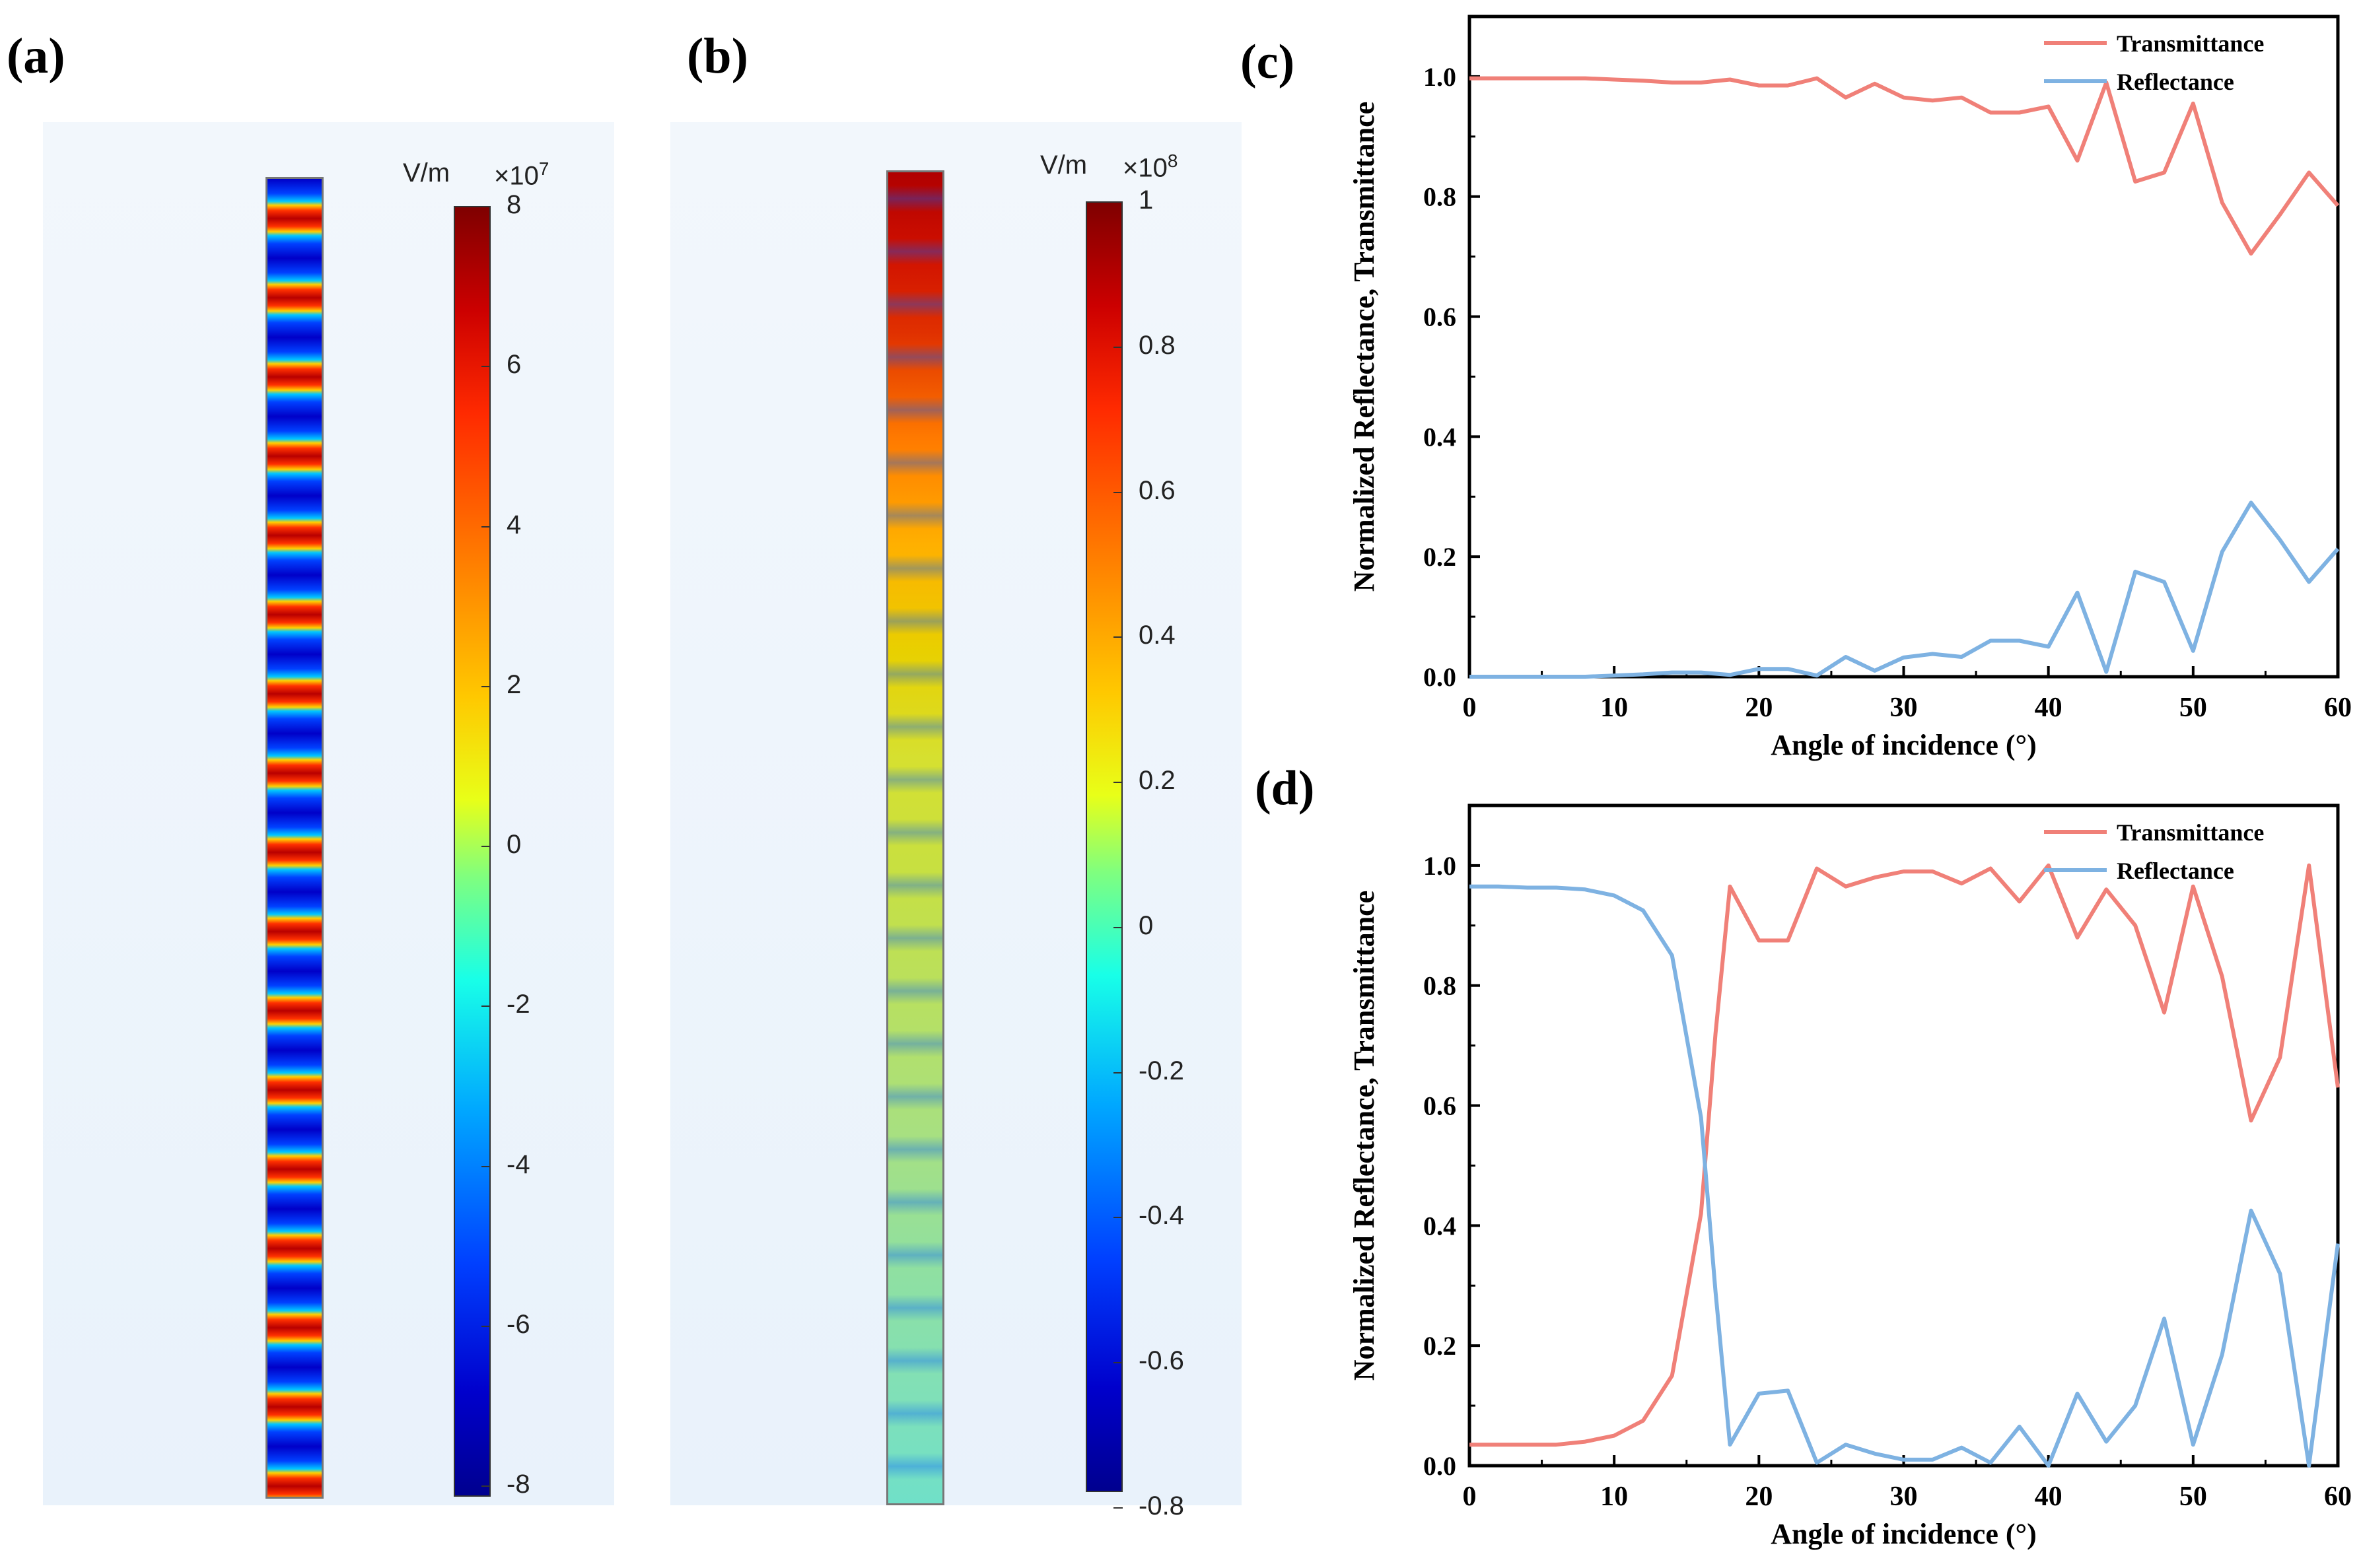  What do you see at coordinates (1161, 1506) in the screenshot?
I see `panel-b-tick-label: -0.8` at bounding box center [1161, 1506].